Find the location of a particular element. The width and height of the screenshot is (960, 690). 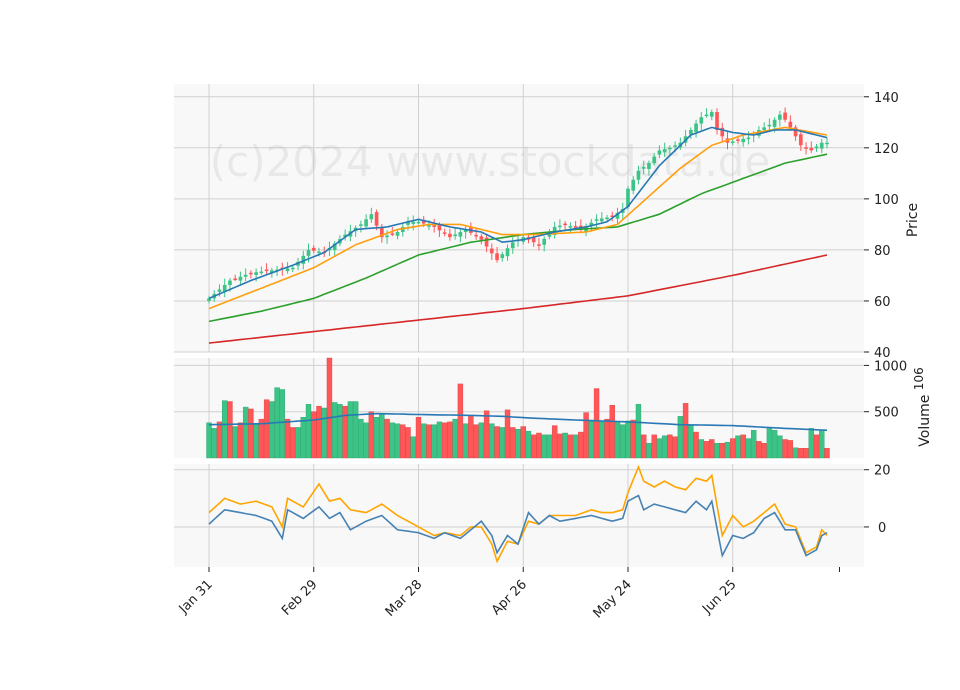

price-tick-label: 120 is located at coordinates (886, 149).